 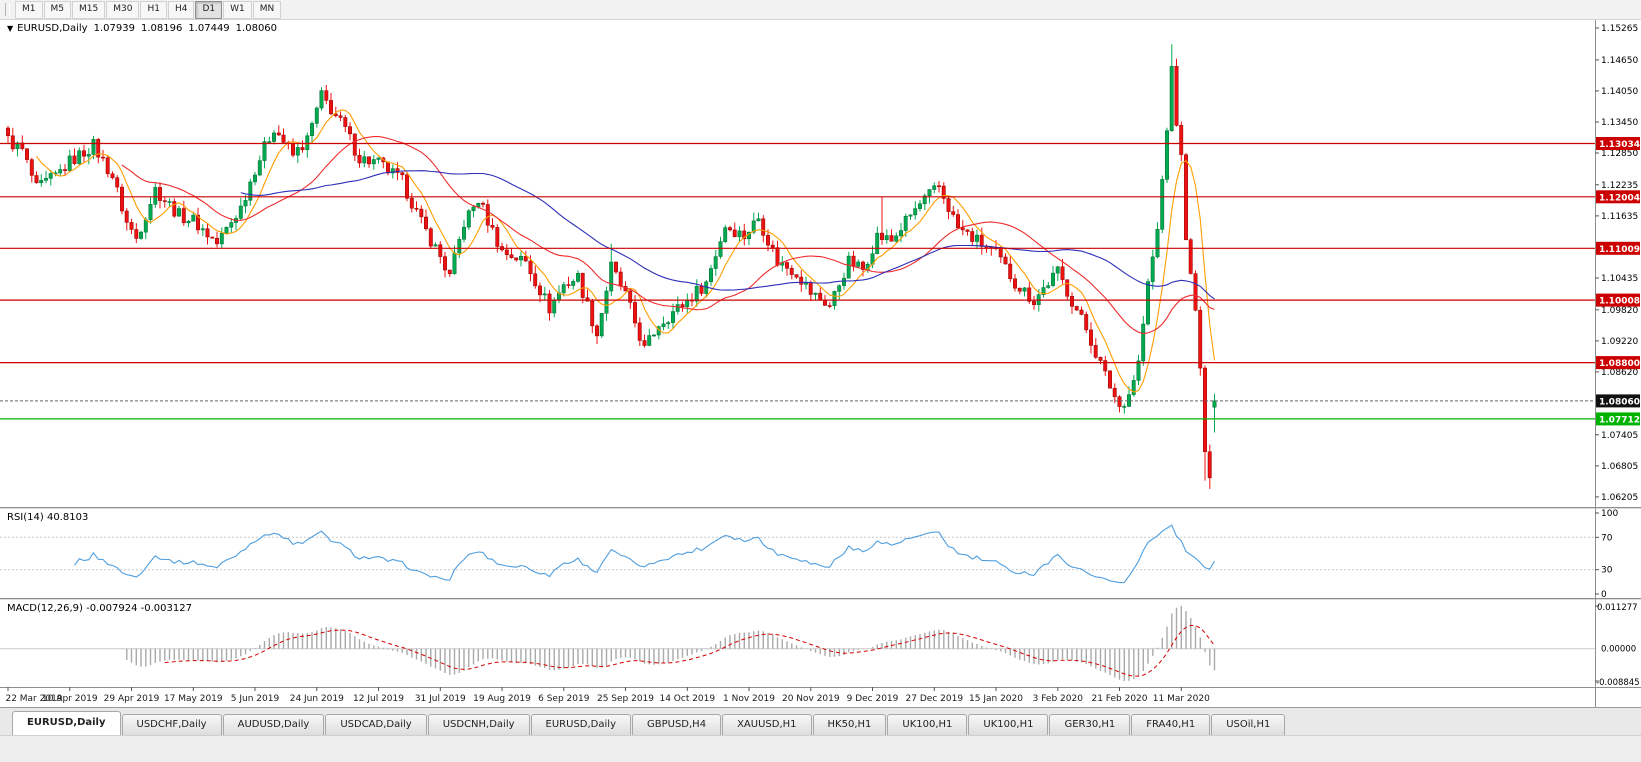 What do you see at coordinates (267, 9) in the screenshot?
I see `timeframe-button-mn: MN` at bounding box center [267, 9].